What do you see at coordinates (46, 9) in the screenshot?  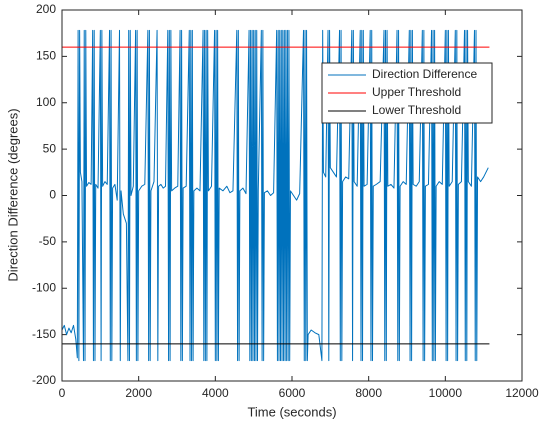 I see `y-tick-label: 200` at bounding box center [46, 9].